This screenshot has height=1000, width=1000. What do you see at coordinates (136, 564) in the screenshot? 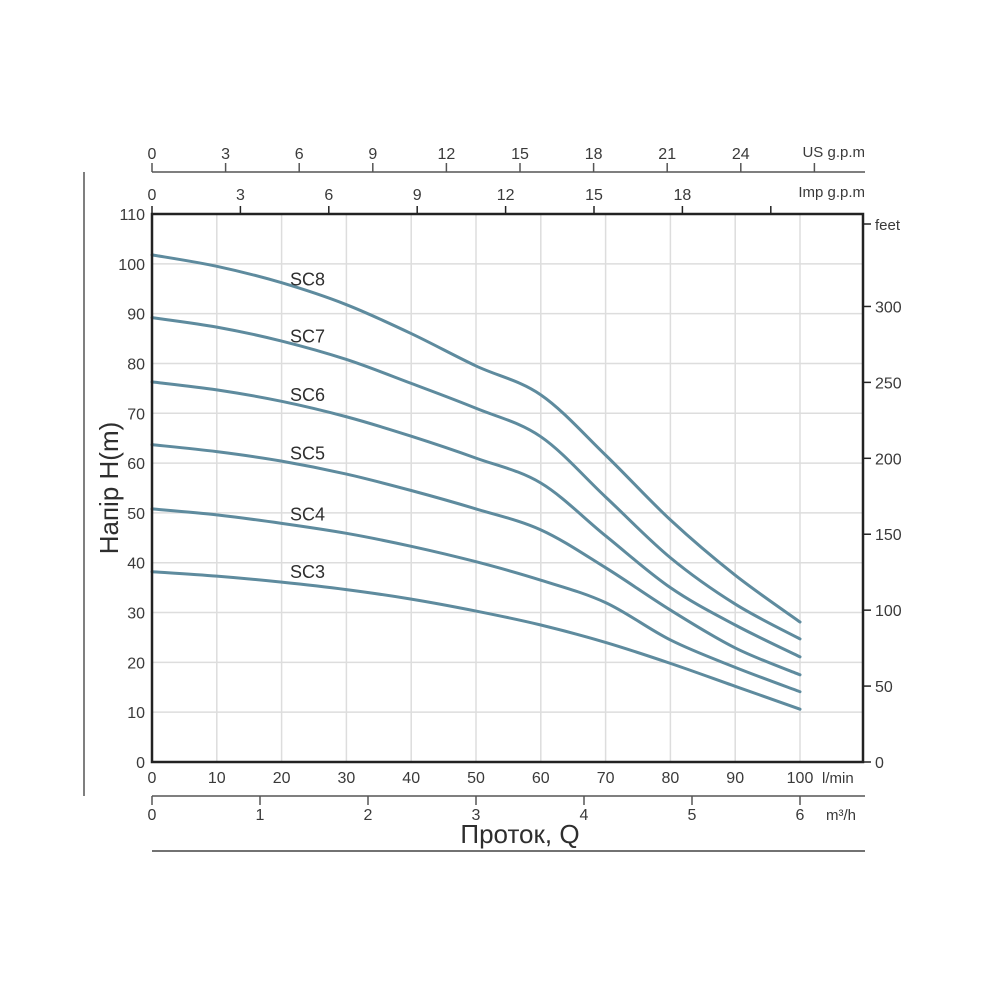
I see `y-tick-label: 40` at bounding box center [136, 564].